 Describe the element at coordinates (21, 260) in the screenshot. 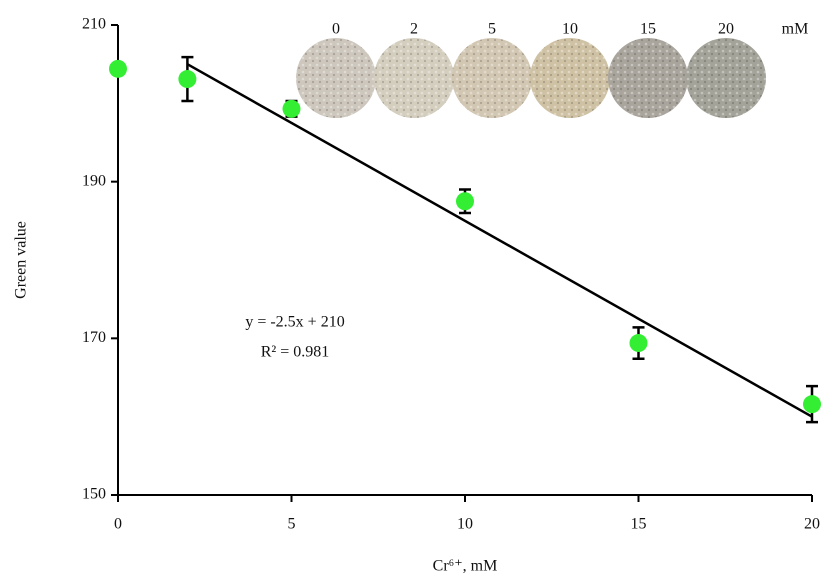

I see `y-axis-label: Green value` at that location.